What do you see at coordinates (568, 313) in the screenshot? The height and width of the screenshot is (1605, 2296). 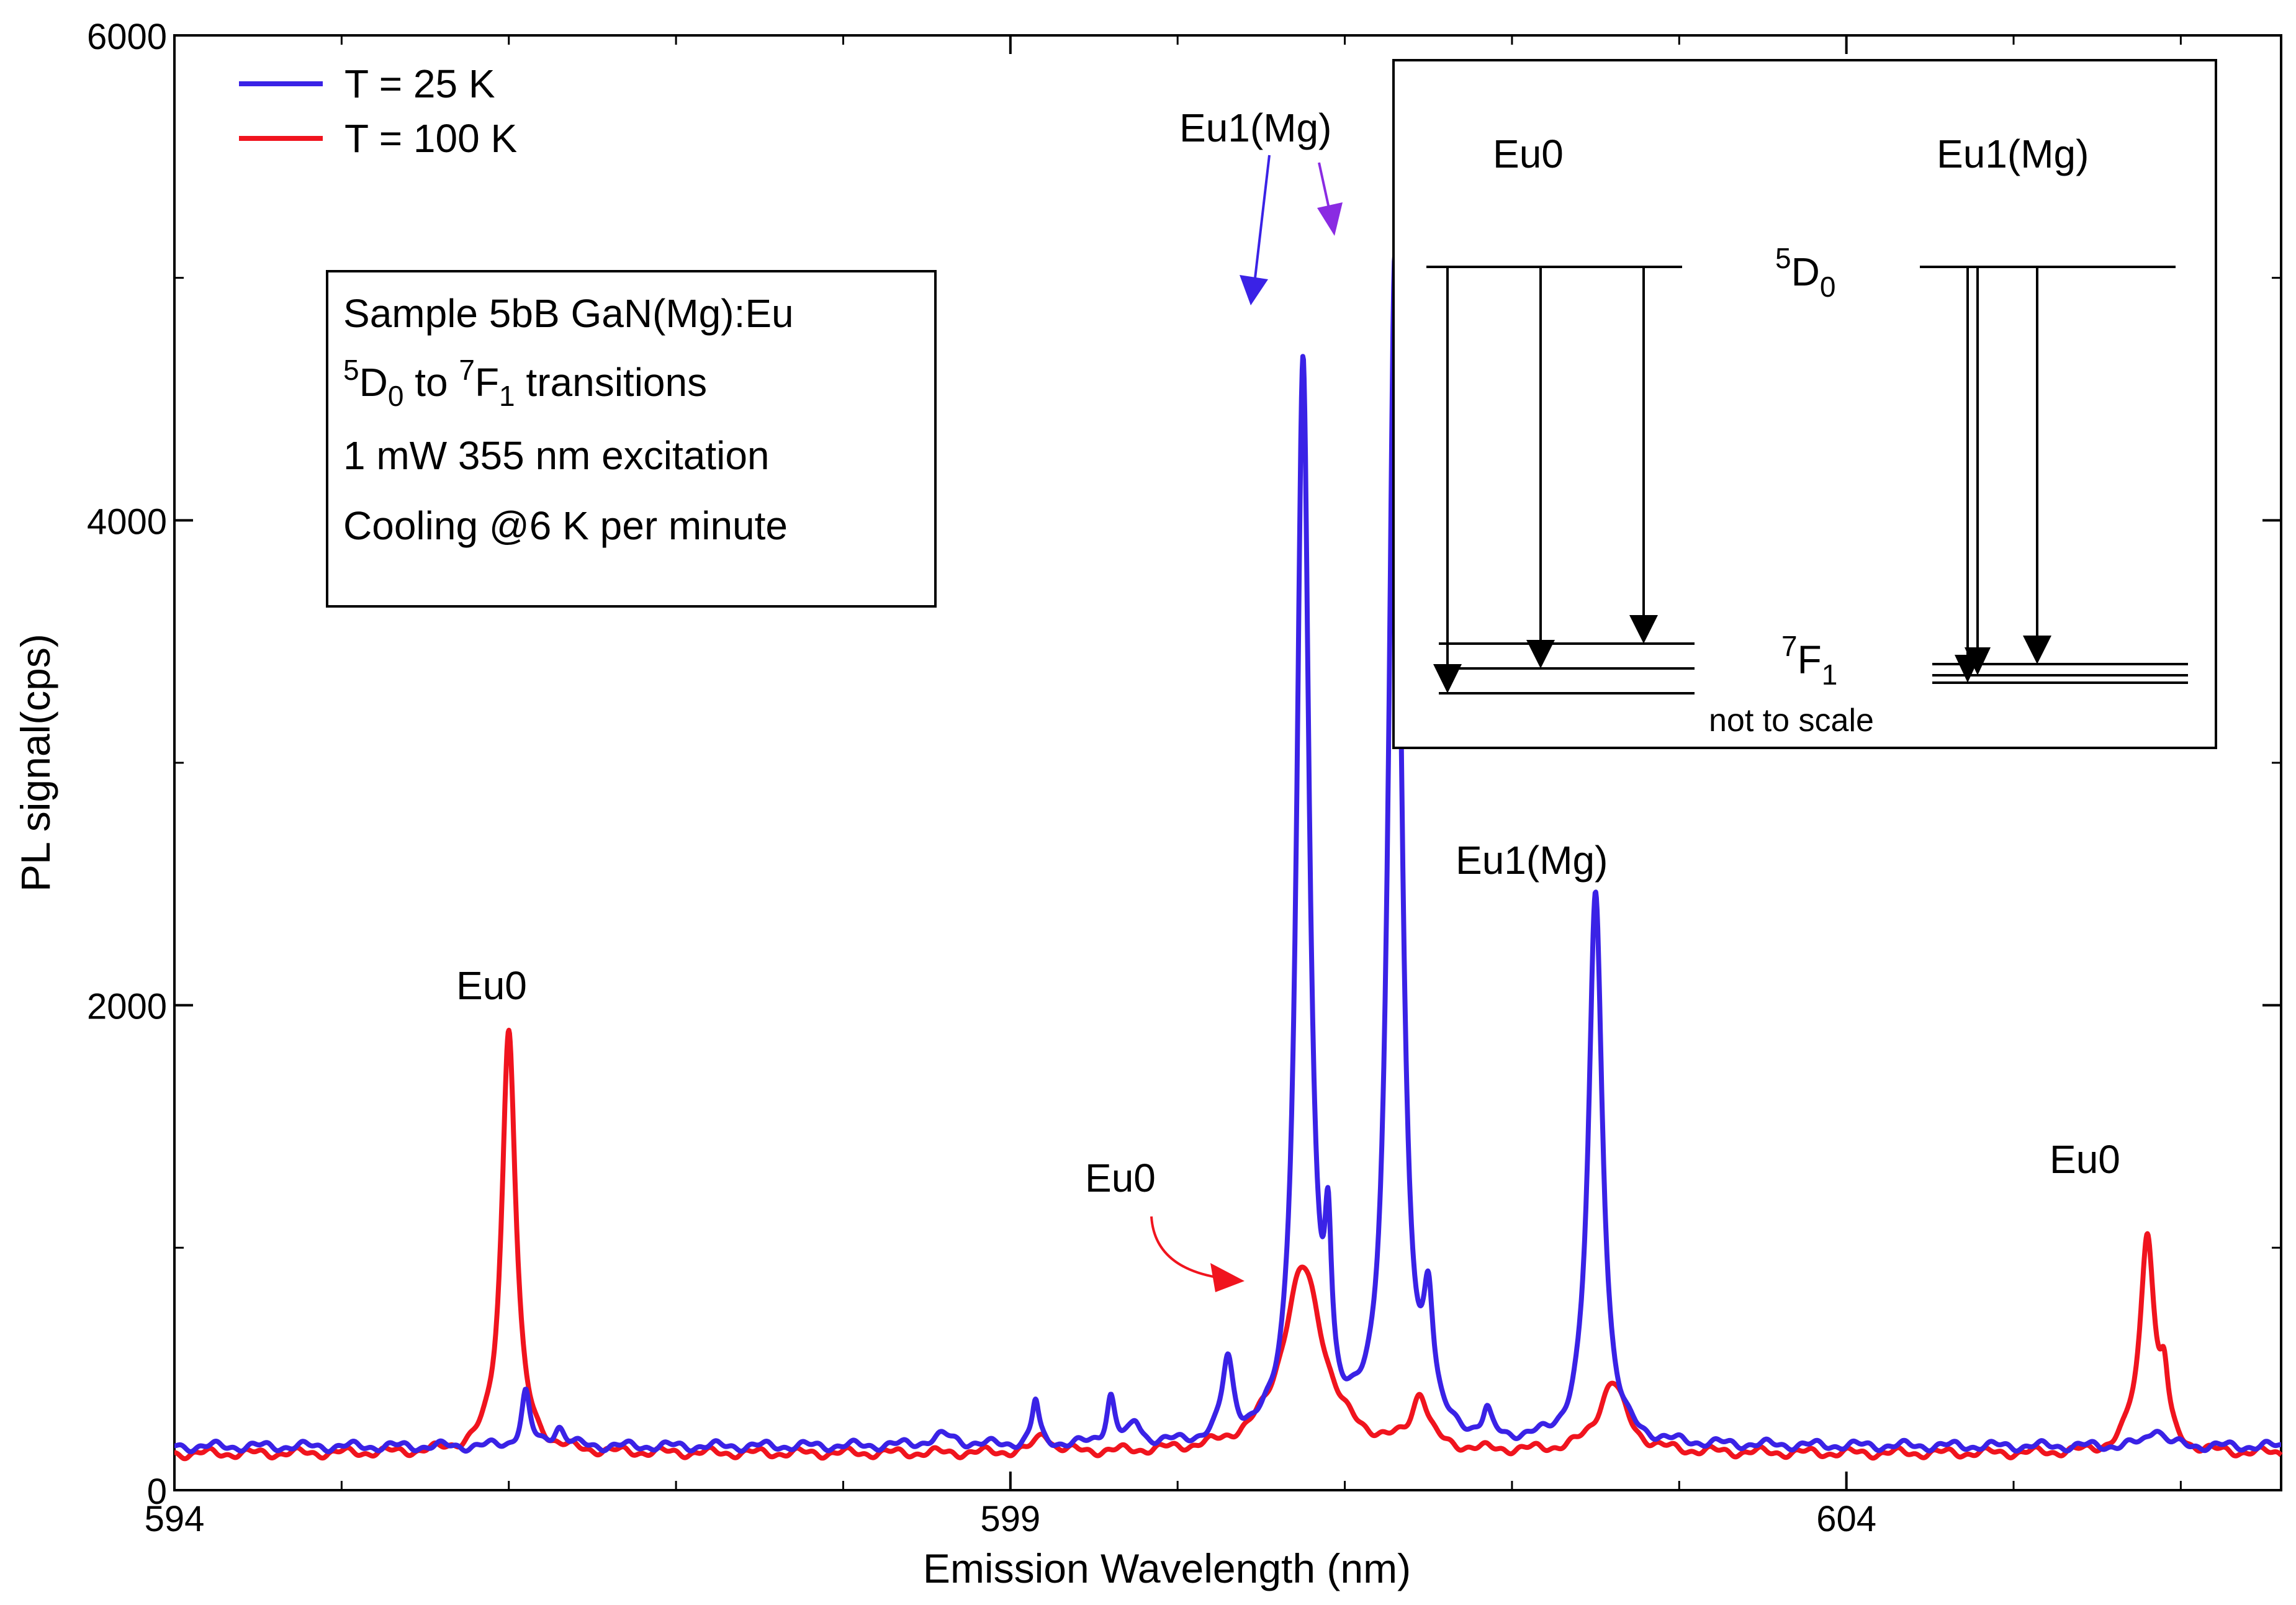 I see `info-sample: Sample 5bB GaN(Mg):Eu` at bounding box center [568, 313].